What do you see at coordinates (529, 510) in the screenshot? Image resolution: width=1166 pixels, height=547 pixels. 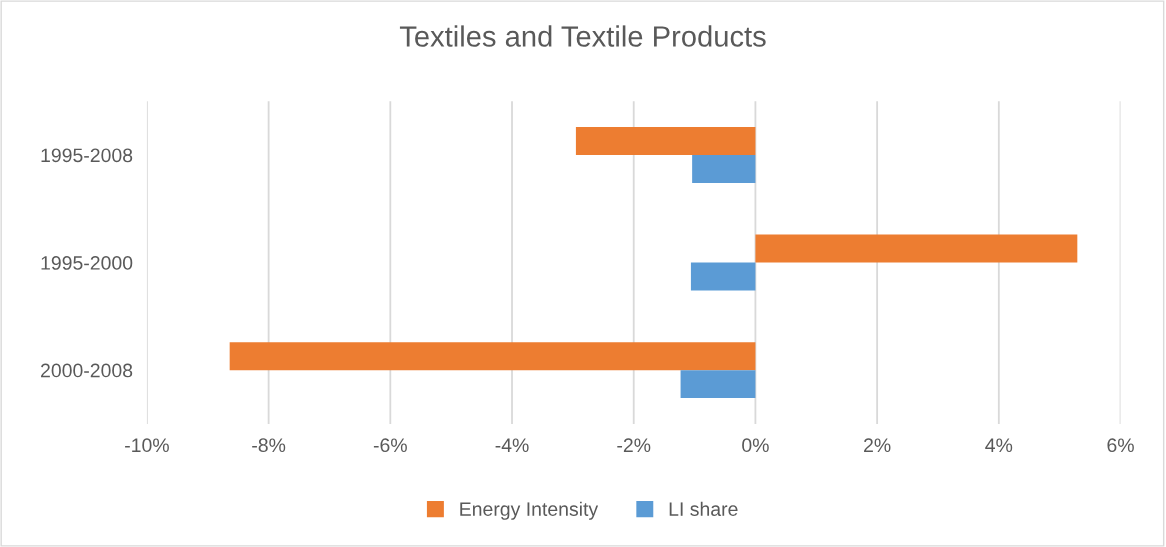 I see `legend-label: Energy Intensity` at bounding box center [529, 510].